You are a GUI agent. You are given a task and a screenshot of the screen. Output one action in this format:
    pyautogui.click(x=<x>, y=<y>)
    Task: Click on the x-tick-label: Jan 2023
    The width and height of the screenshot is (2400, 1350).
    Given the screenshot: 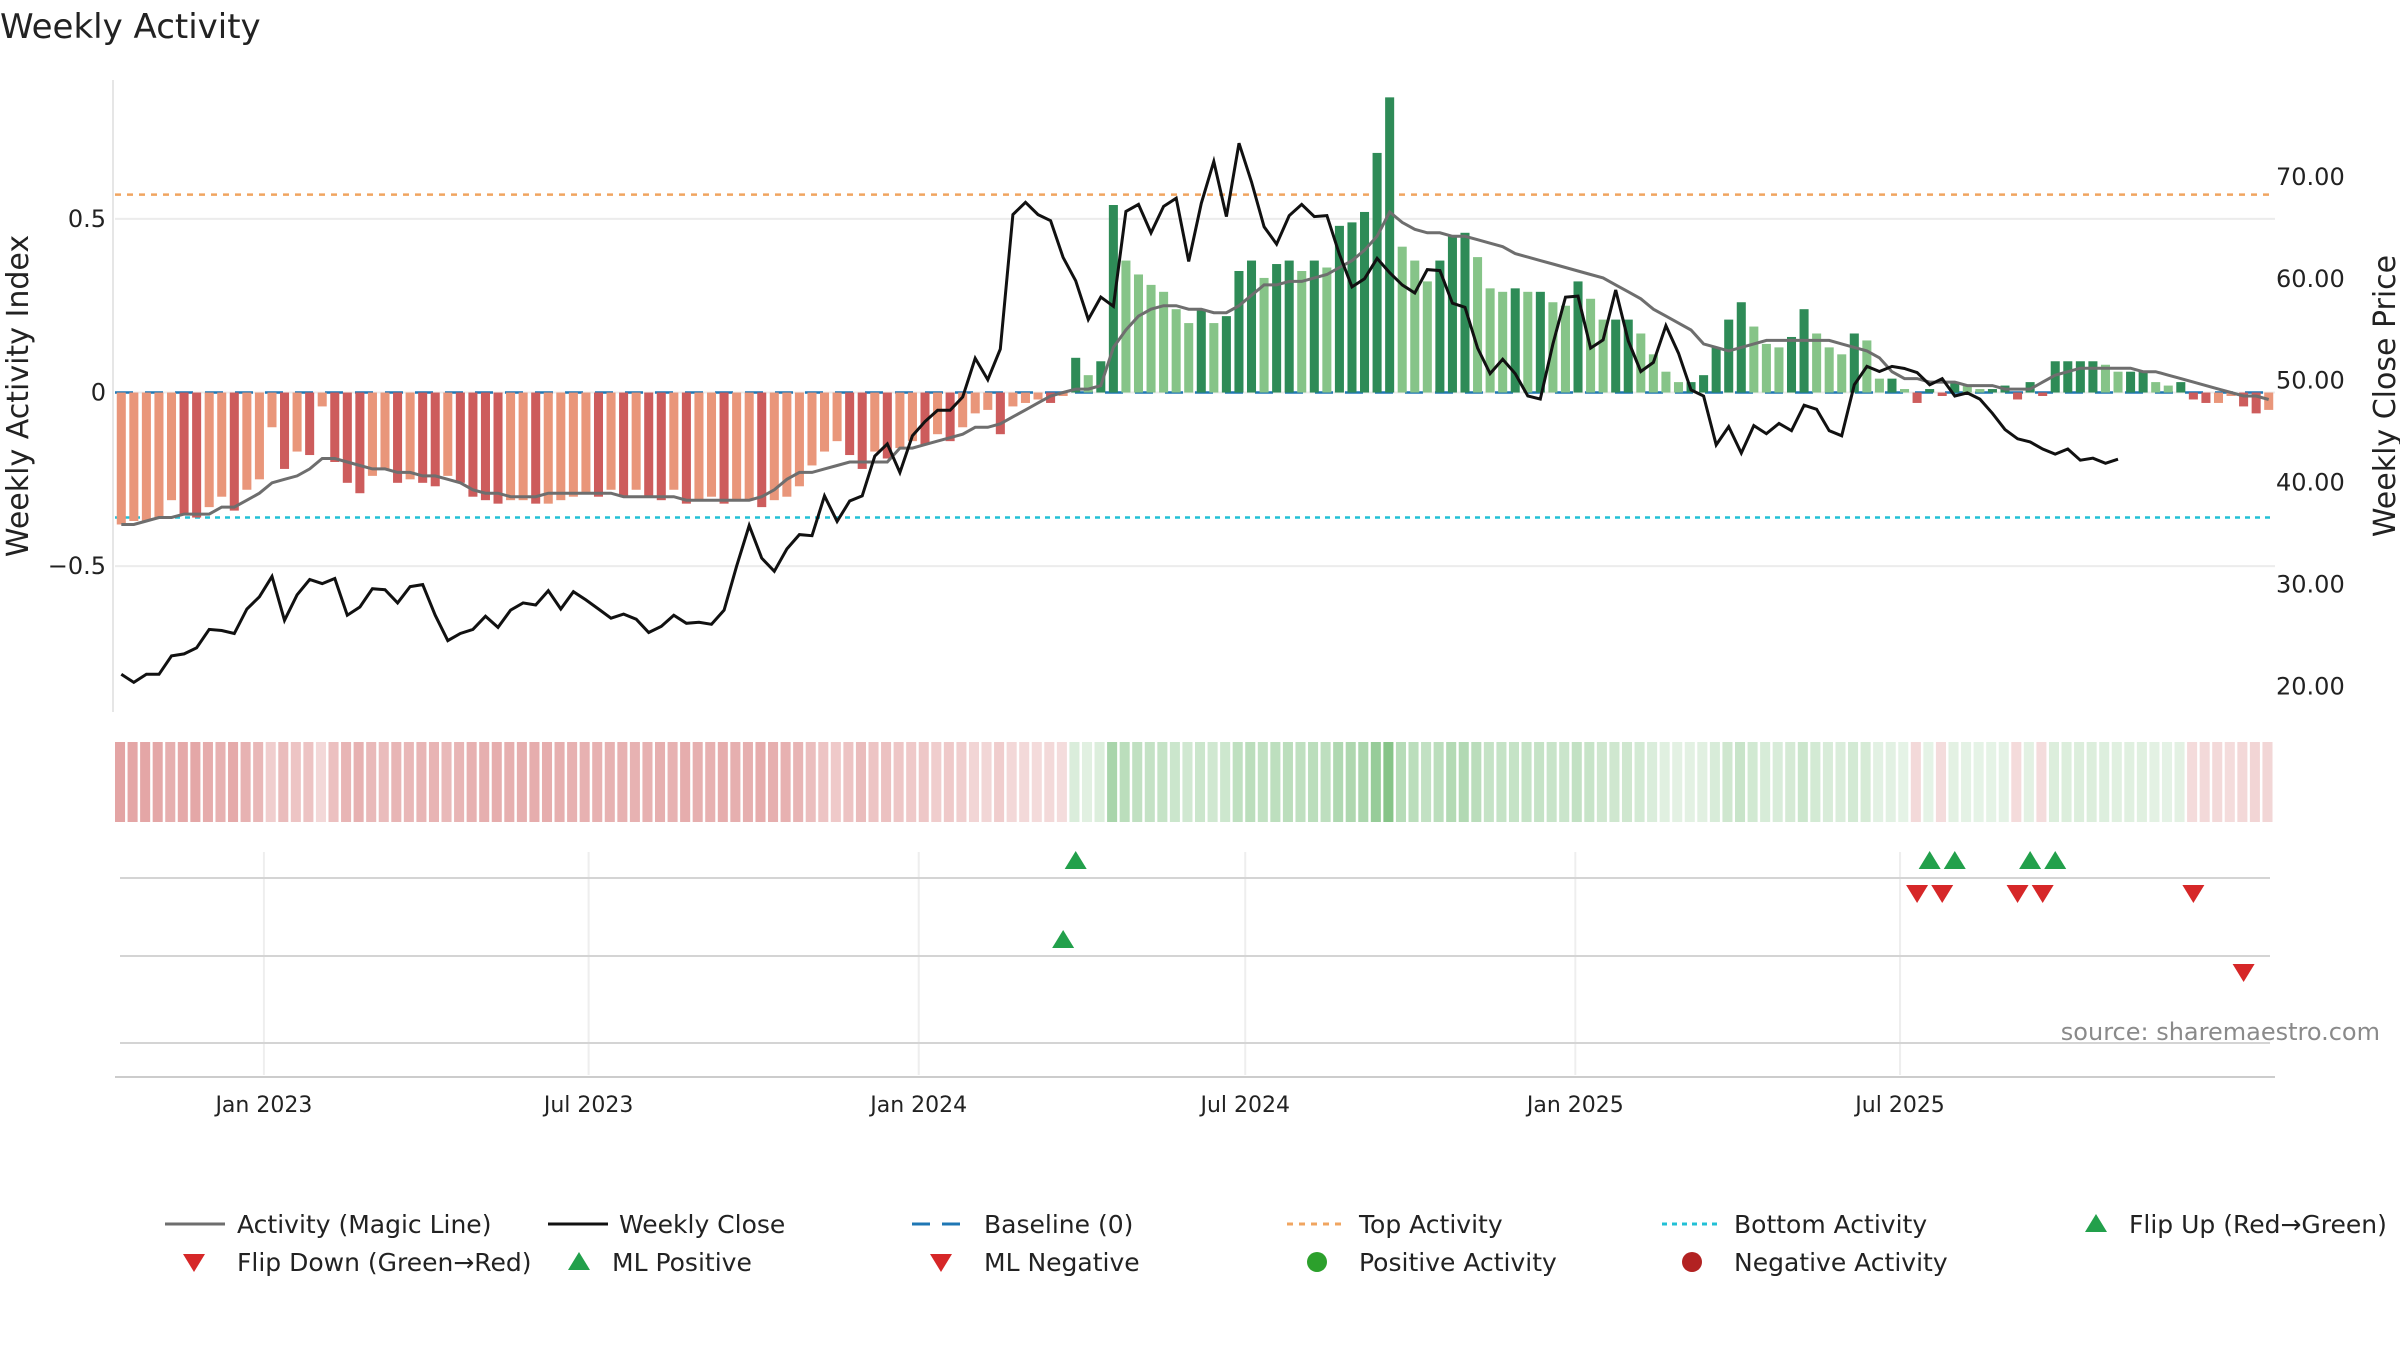 What is the action you would take?
    pyautogui.click(x=262, y=1105)
    